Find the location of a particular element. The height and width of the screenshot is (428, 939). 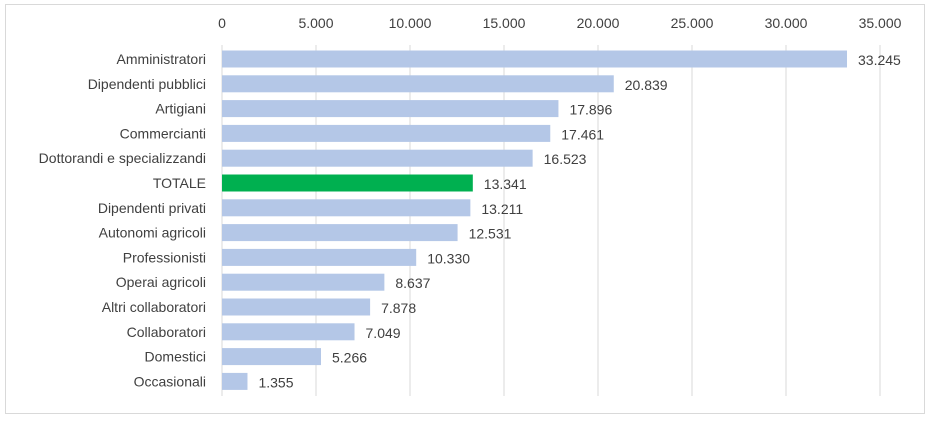

category-label: Collaboratori is located at coordinates (166, 332).